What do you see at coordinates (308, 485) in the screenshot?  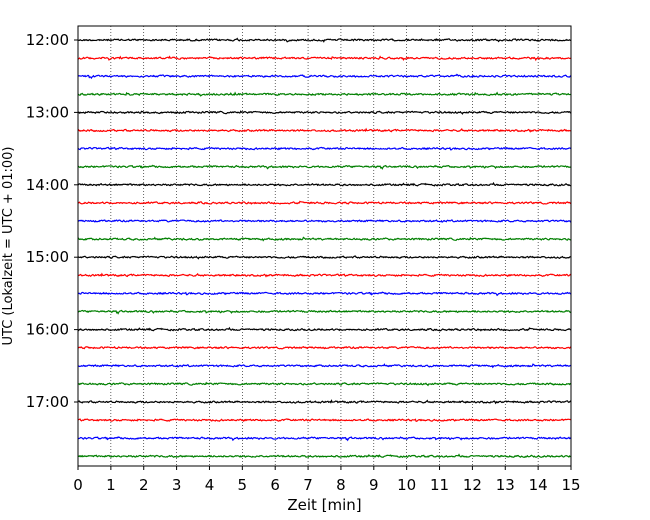 I see `x-tick-label: 7` at bounding box center [308, 485].